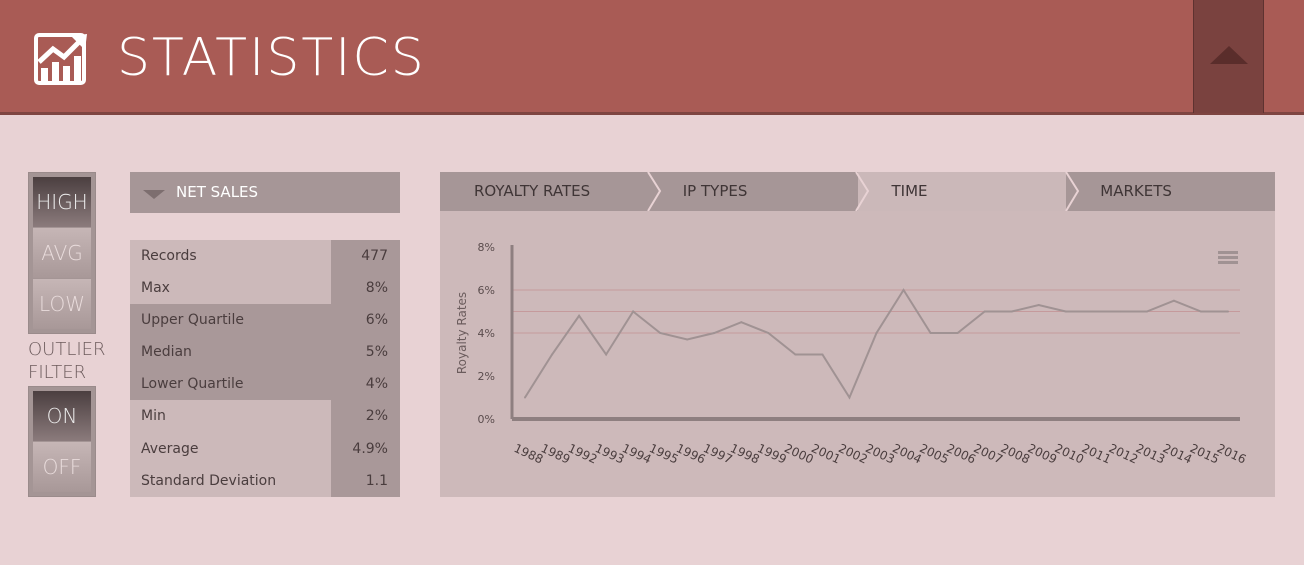  What do you see at coordinates (230, 320) in the screenshot?
I see `stat-label: Upper Quartile` at bounding box center [230, 320].